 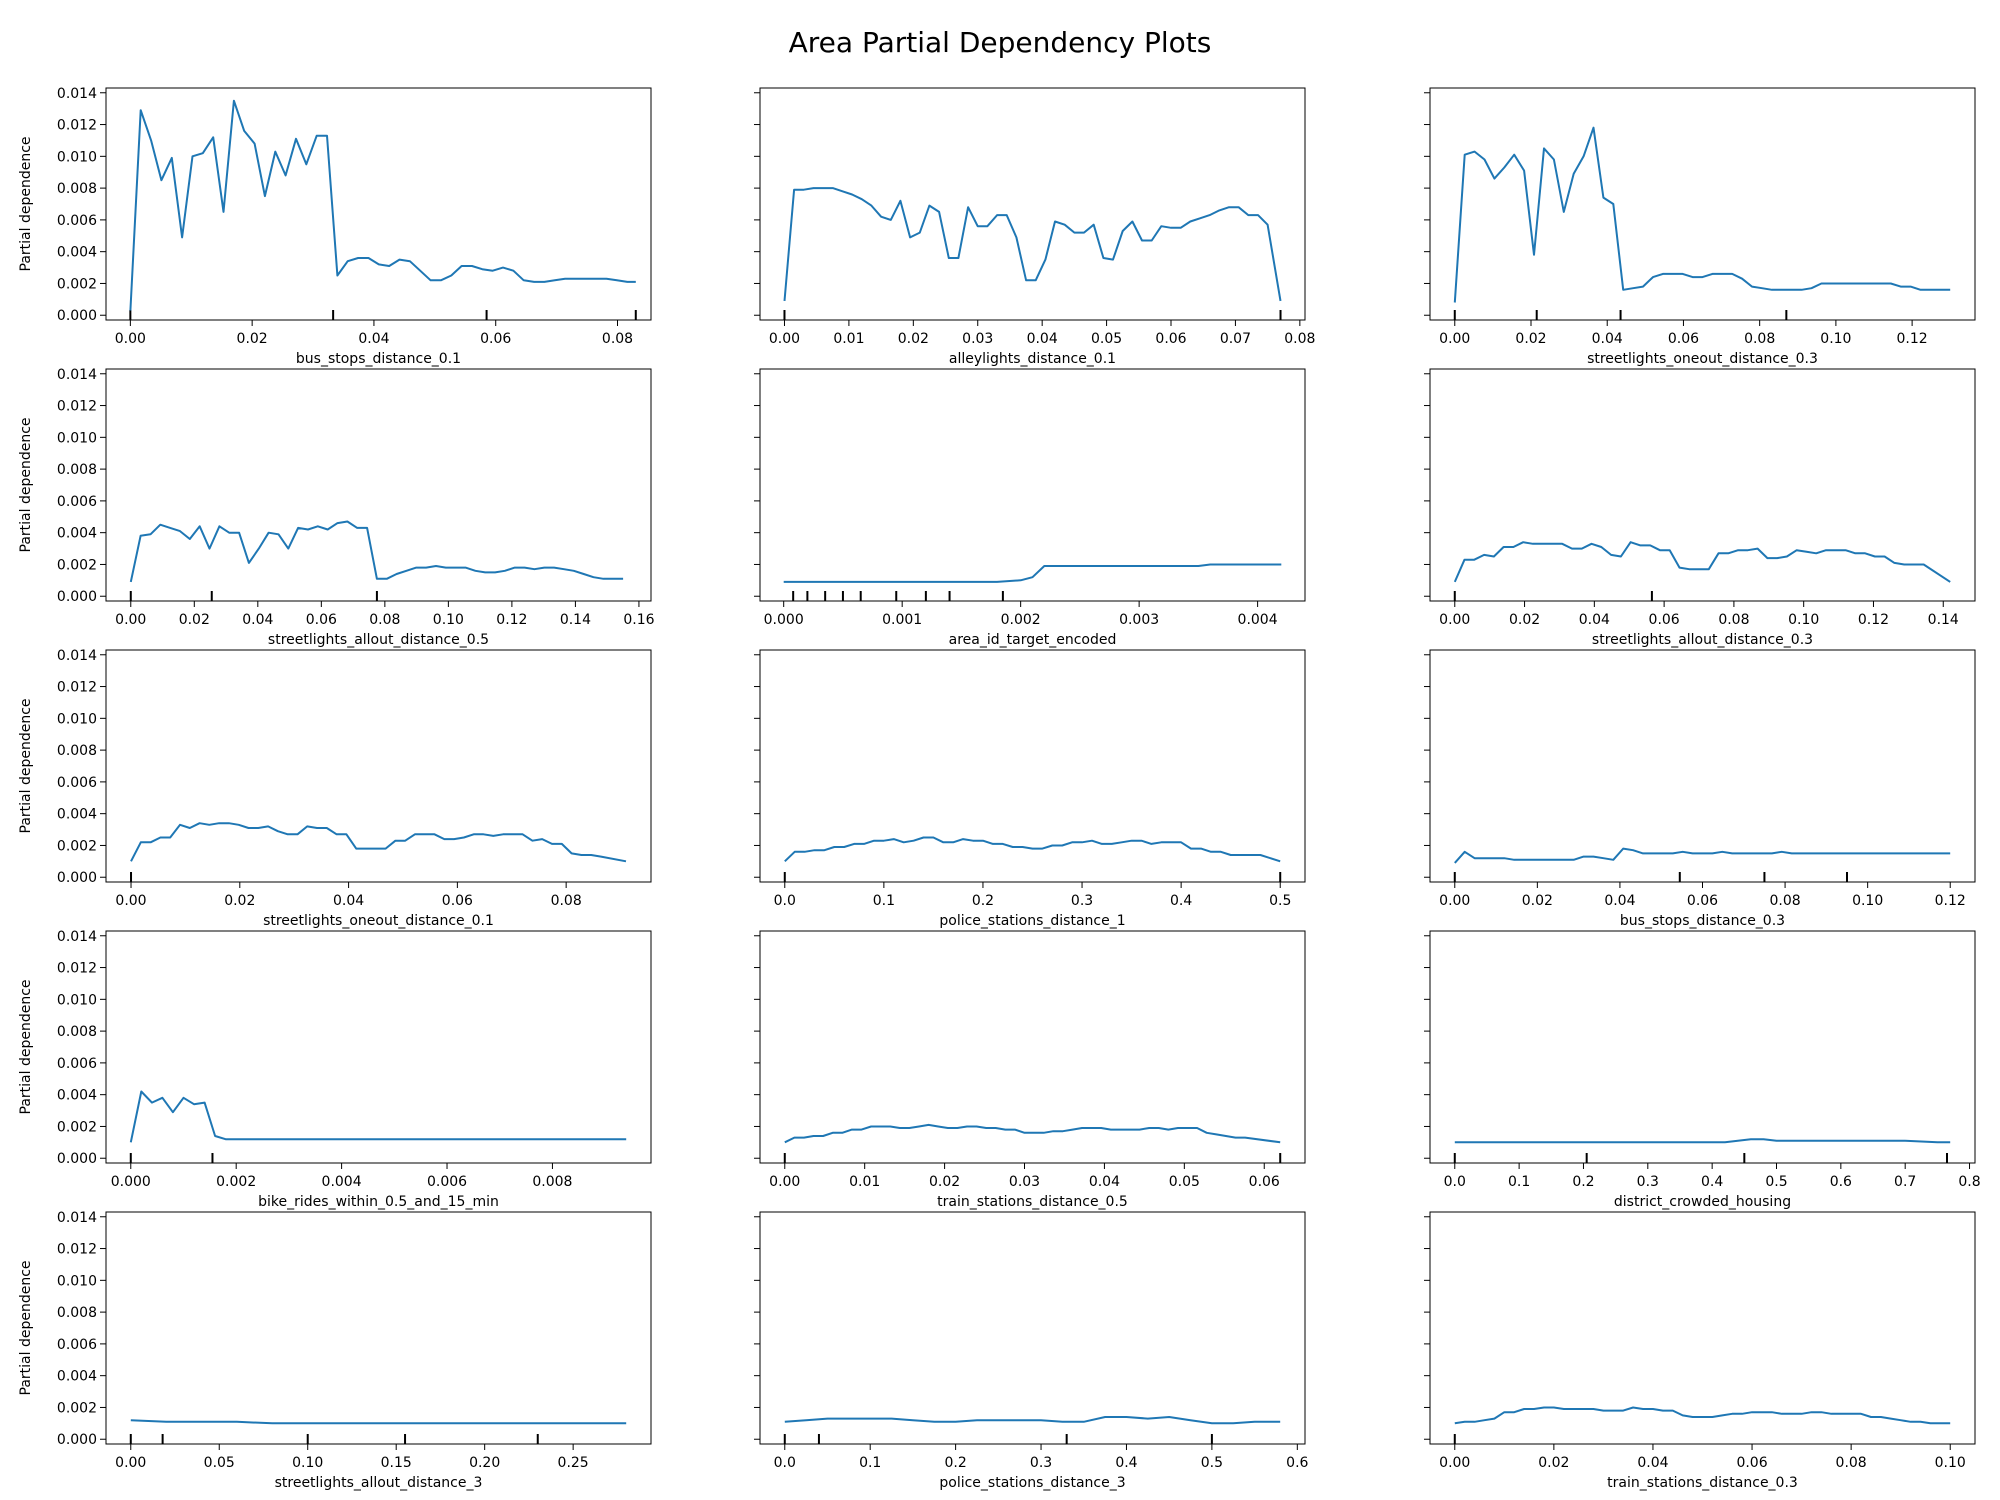 I want to click on x-tick-label: 0.4, so click(x=1712, y=1182).